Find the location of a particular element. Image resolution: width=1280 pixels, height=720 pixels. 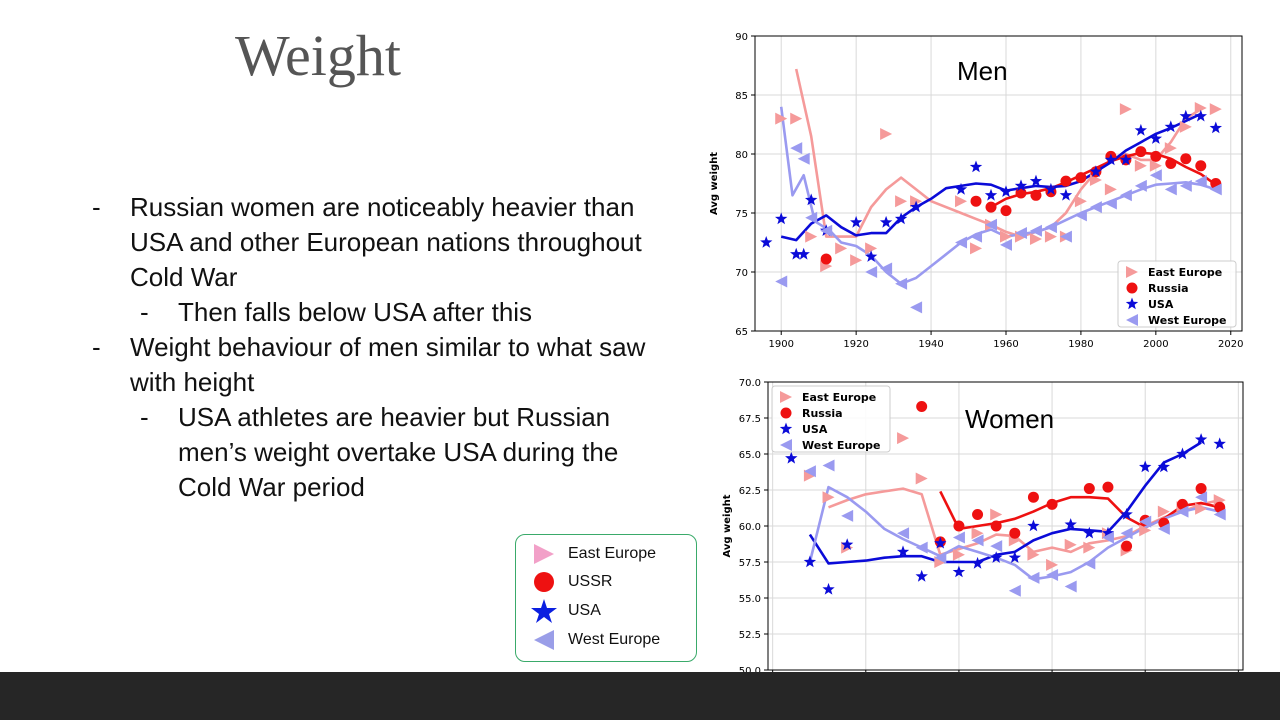

x-tick-label: 1960 is located at coordinates (1005, 344).